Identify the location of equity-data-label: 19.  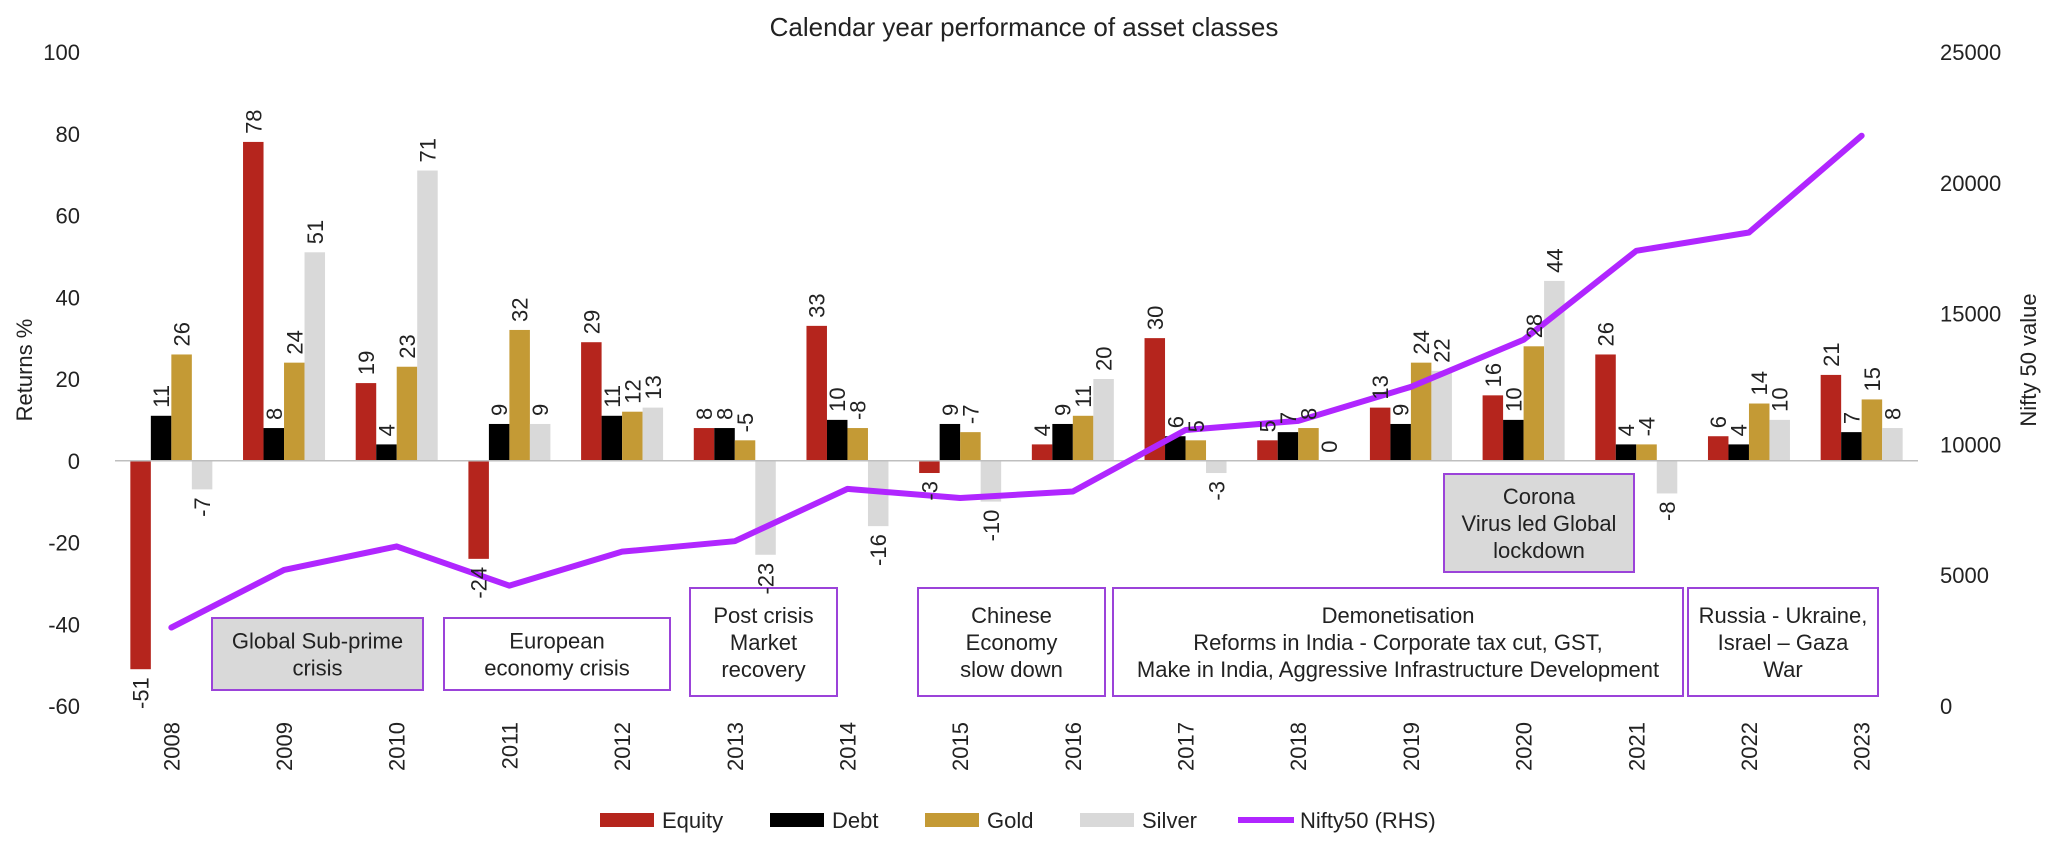
(366, 363).